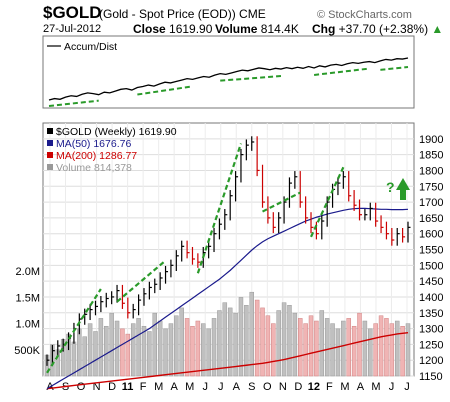  What do you see at coordinates (431, 330) in the screenshot?
I see `y-tick-label: 1300` at bounding box center [431, 330].